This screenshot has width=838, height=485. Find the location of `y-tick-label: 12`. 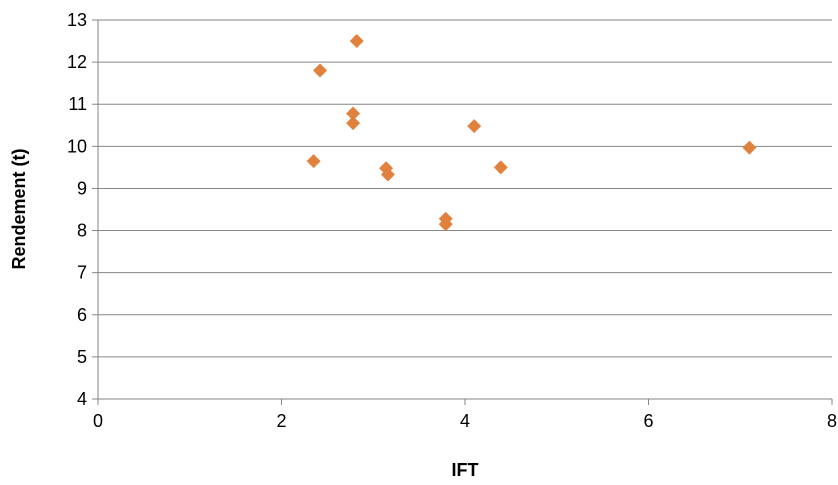

y-tick-label: 12 is located at coordinates (77, 62).